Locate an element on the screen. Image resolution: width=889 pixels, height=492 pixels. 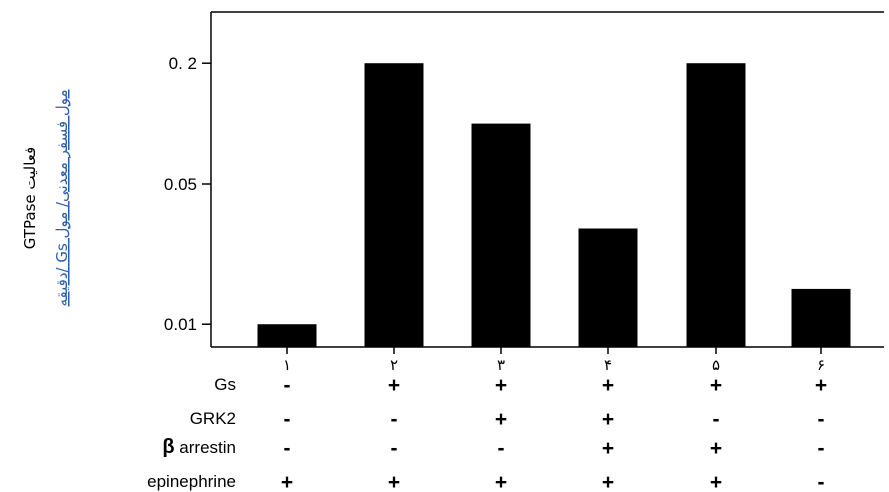
sign-row2-col1: - is located at coordinates (287, 448).